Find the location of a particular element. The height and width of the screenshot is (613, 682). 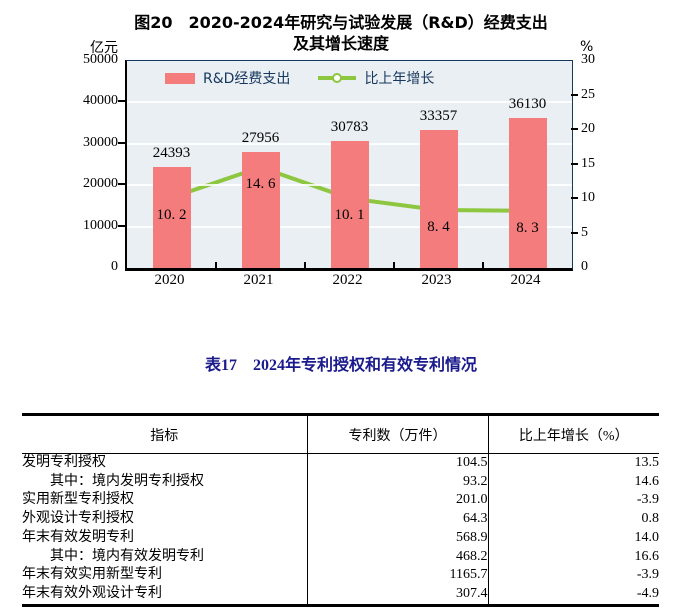

table-header-row: 指标 专利数（万件） 比上年增长（%） is located at coordinates (340, 434).